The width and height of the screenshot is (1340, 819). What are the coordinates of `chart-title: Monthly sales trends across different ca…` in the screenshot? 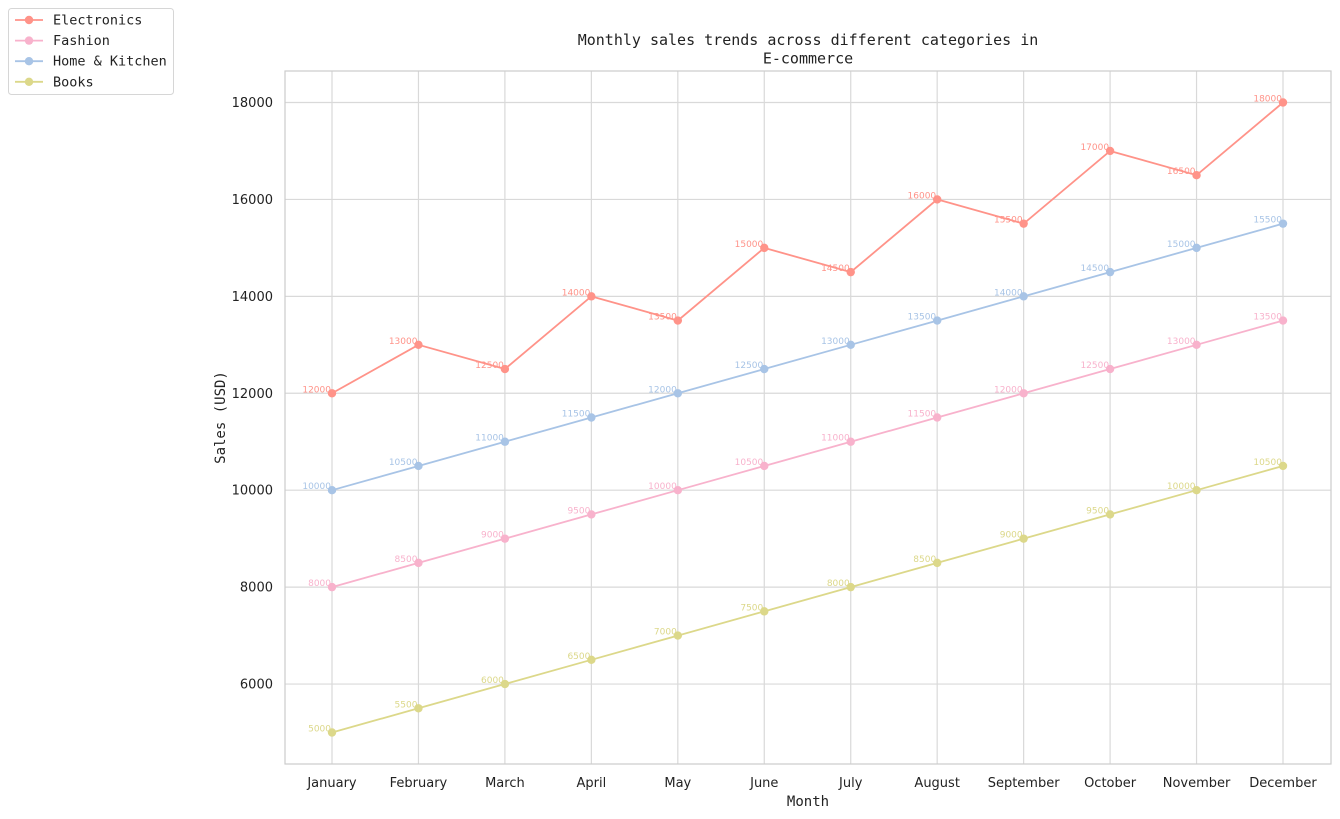 It's located at (808, 49).